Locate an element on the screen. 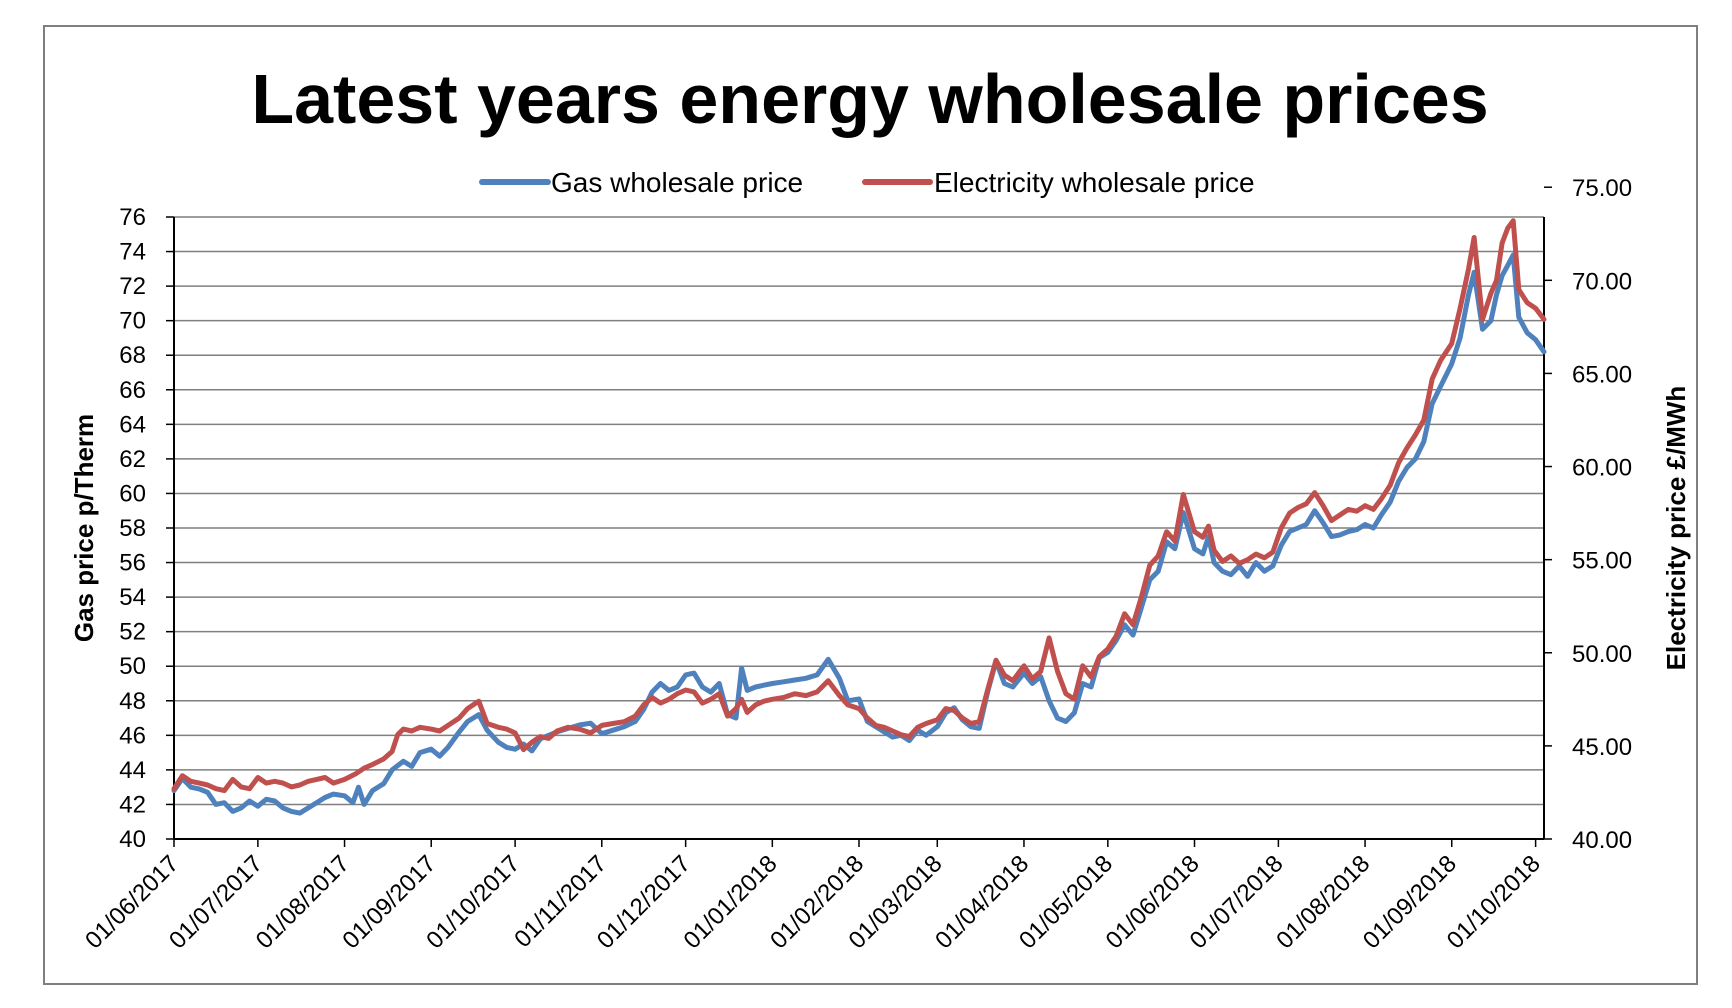  y-left-tick-label: 76 is located at coordinates (132, 217).